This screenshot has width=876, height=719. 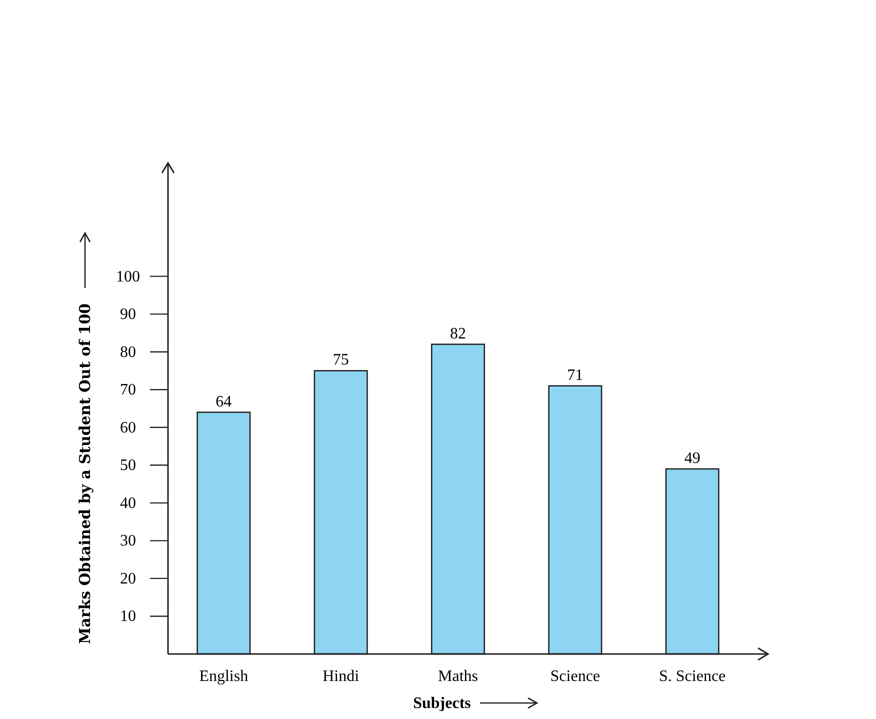 What do you see at coordinates (85, 473) in the screenshot?
I see `y-axis-title: Marks Obtained by a Student Out of 100` at bounding box center [85, 473].